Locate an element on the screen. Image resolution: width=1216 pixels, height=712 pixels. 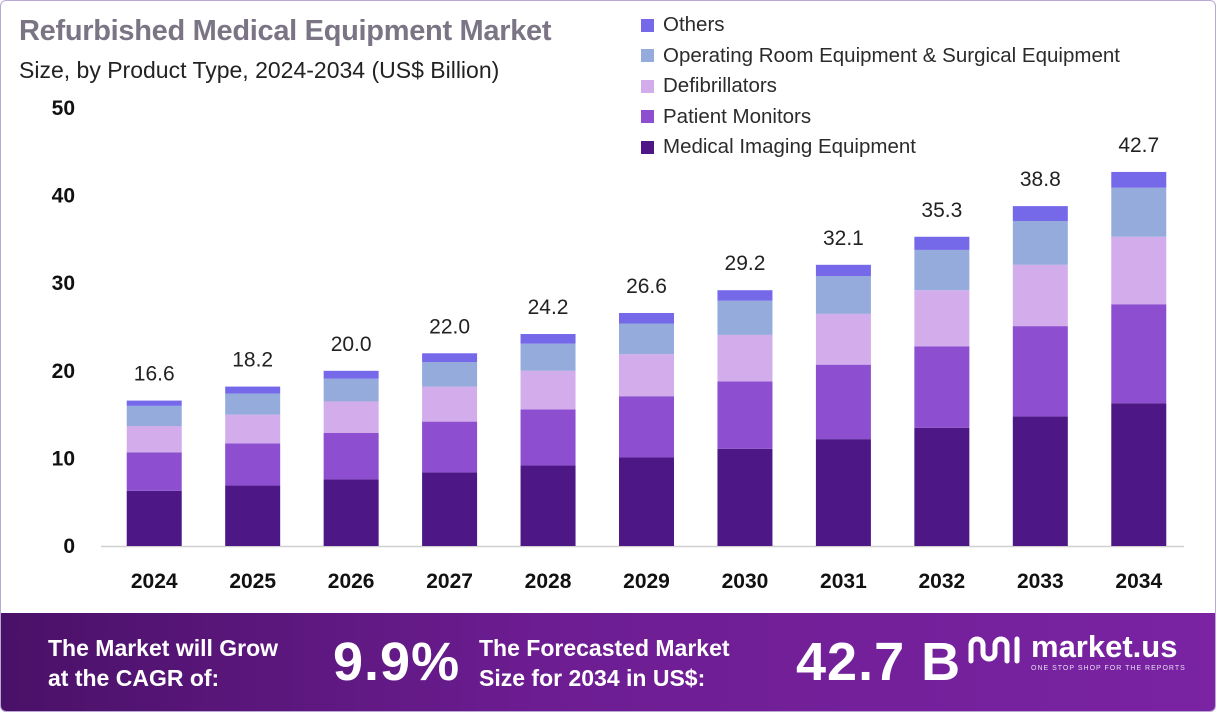
cagr-label-line2: at the CAGR of: is located at coordinates (134, 678).